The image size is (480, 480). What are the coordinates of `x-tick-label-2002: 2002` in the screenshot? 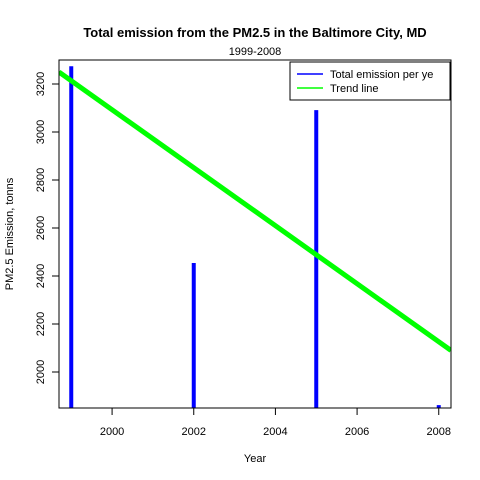 It's located at (194, 432).